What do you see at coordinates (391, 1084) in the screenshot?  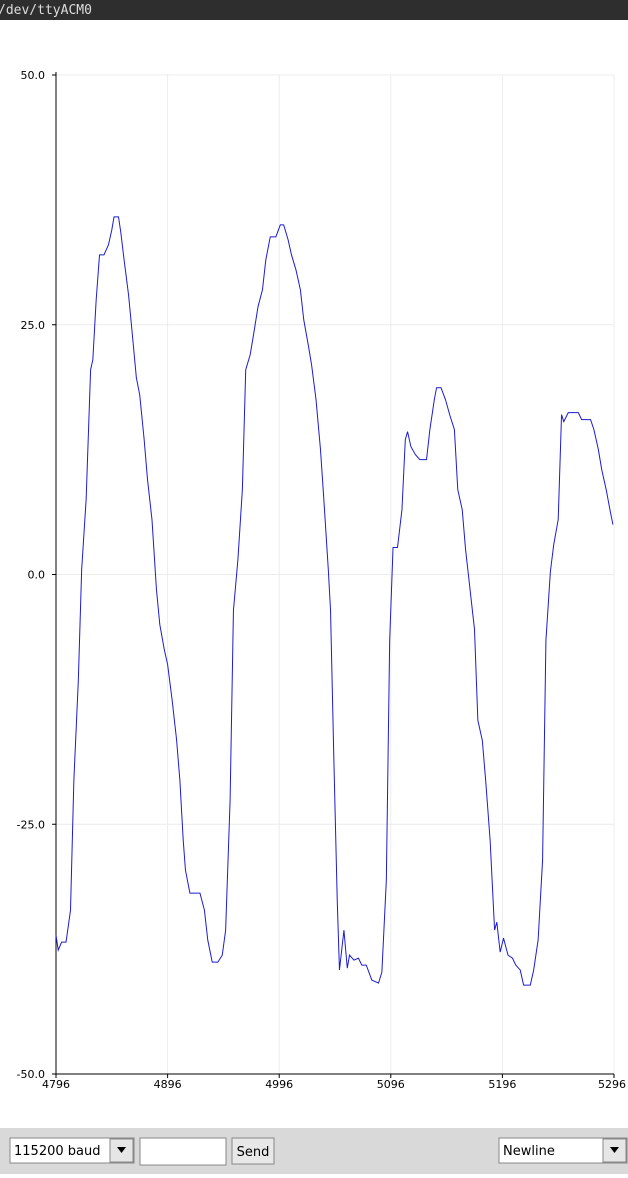 I see `x-tick-label: 5096` at bounding box center [391, 1084].